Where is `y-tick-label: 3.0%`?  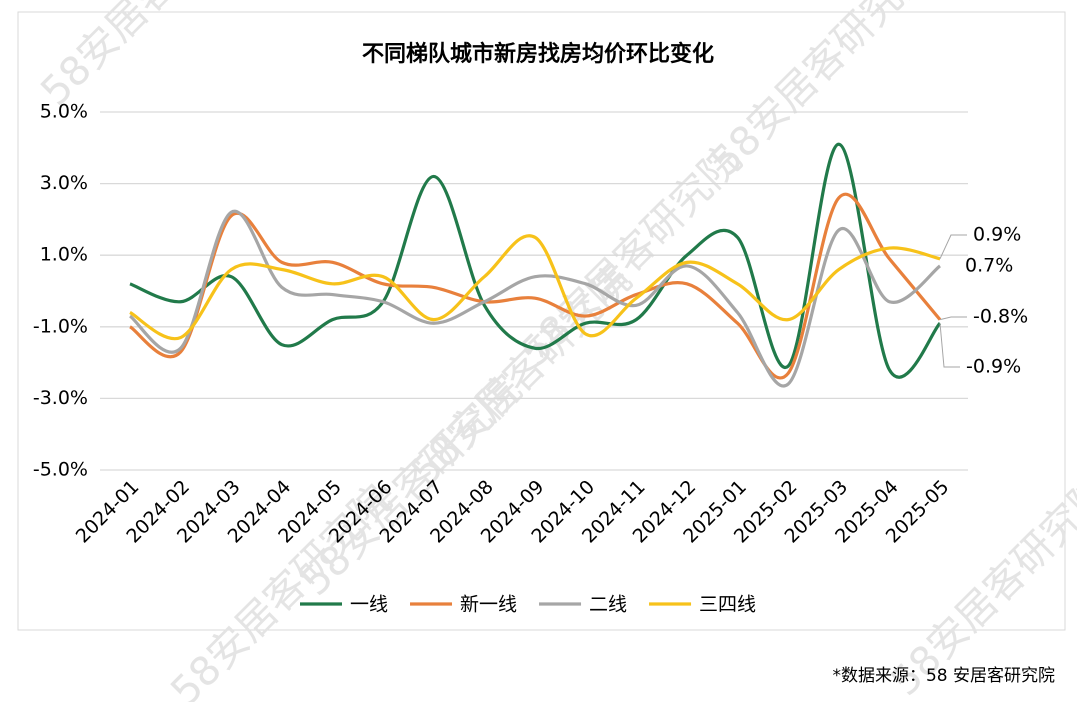 y-tick-label: 3.0% is located at coordinates (64, 183).